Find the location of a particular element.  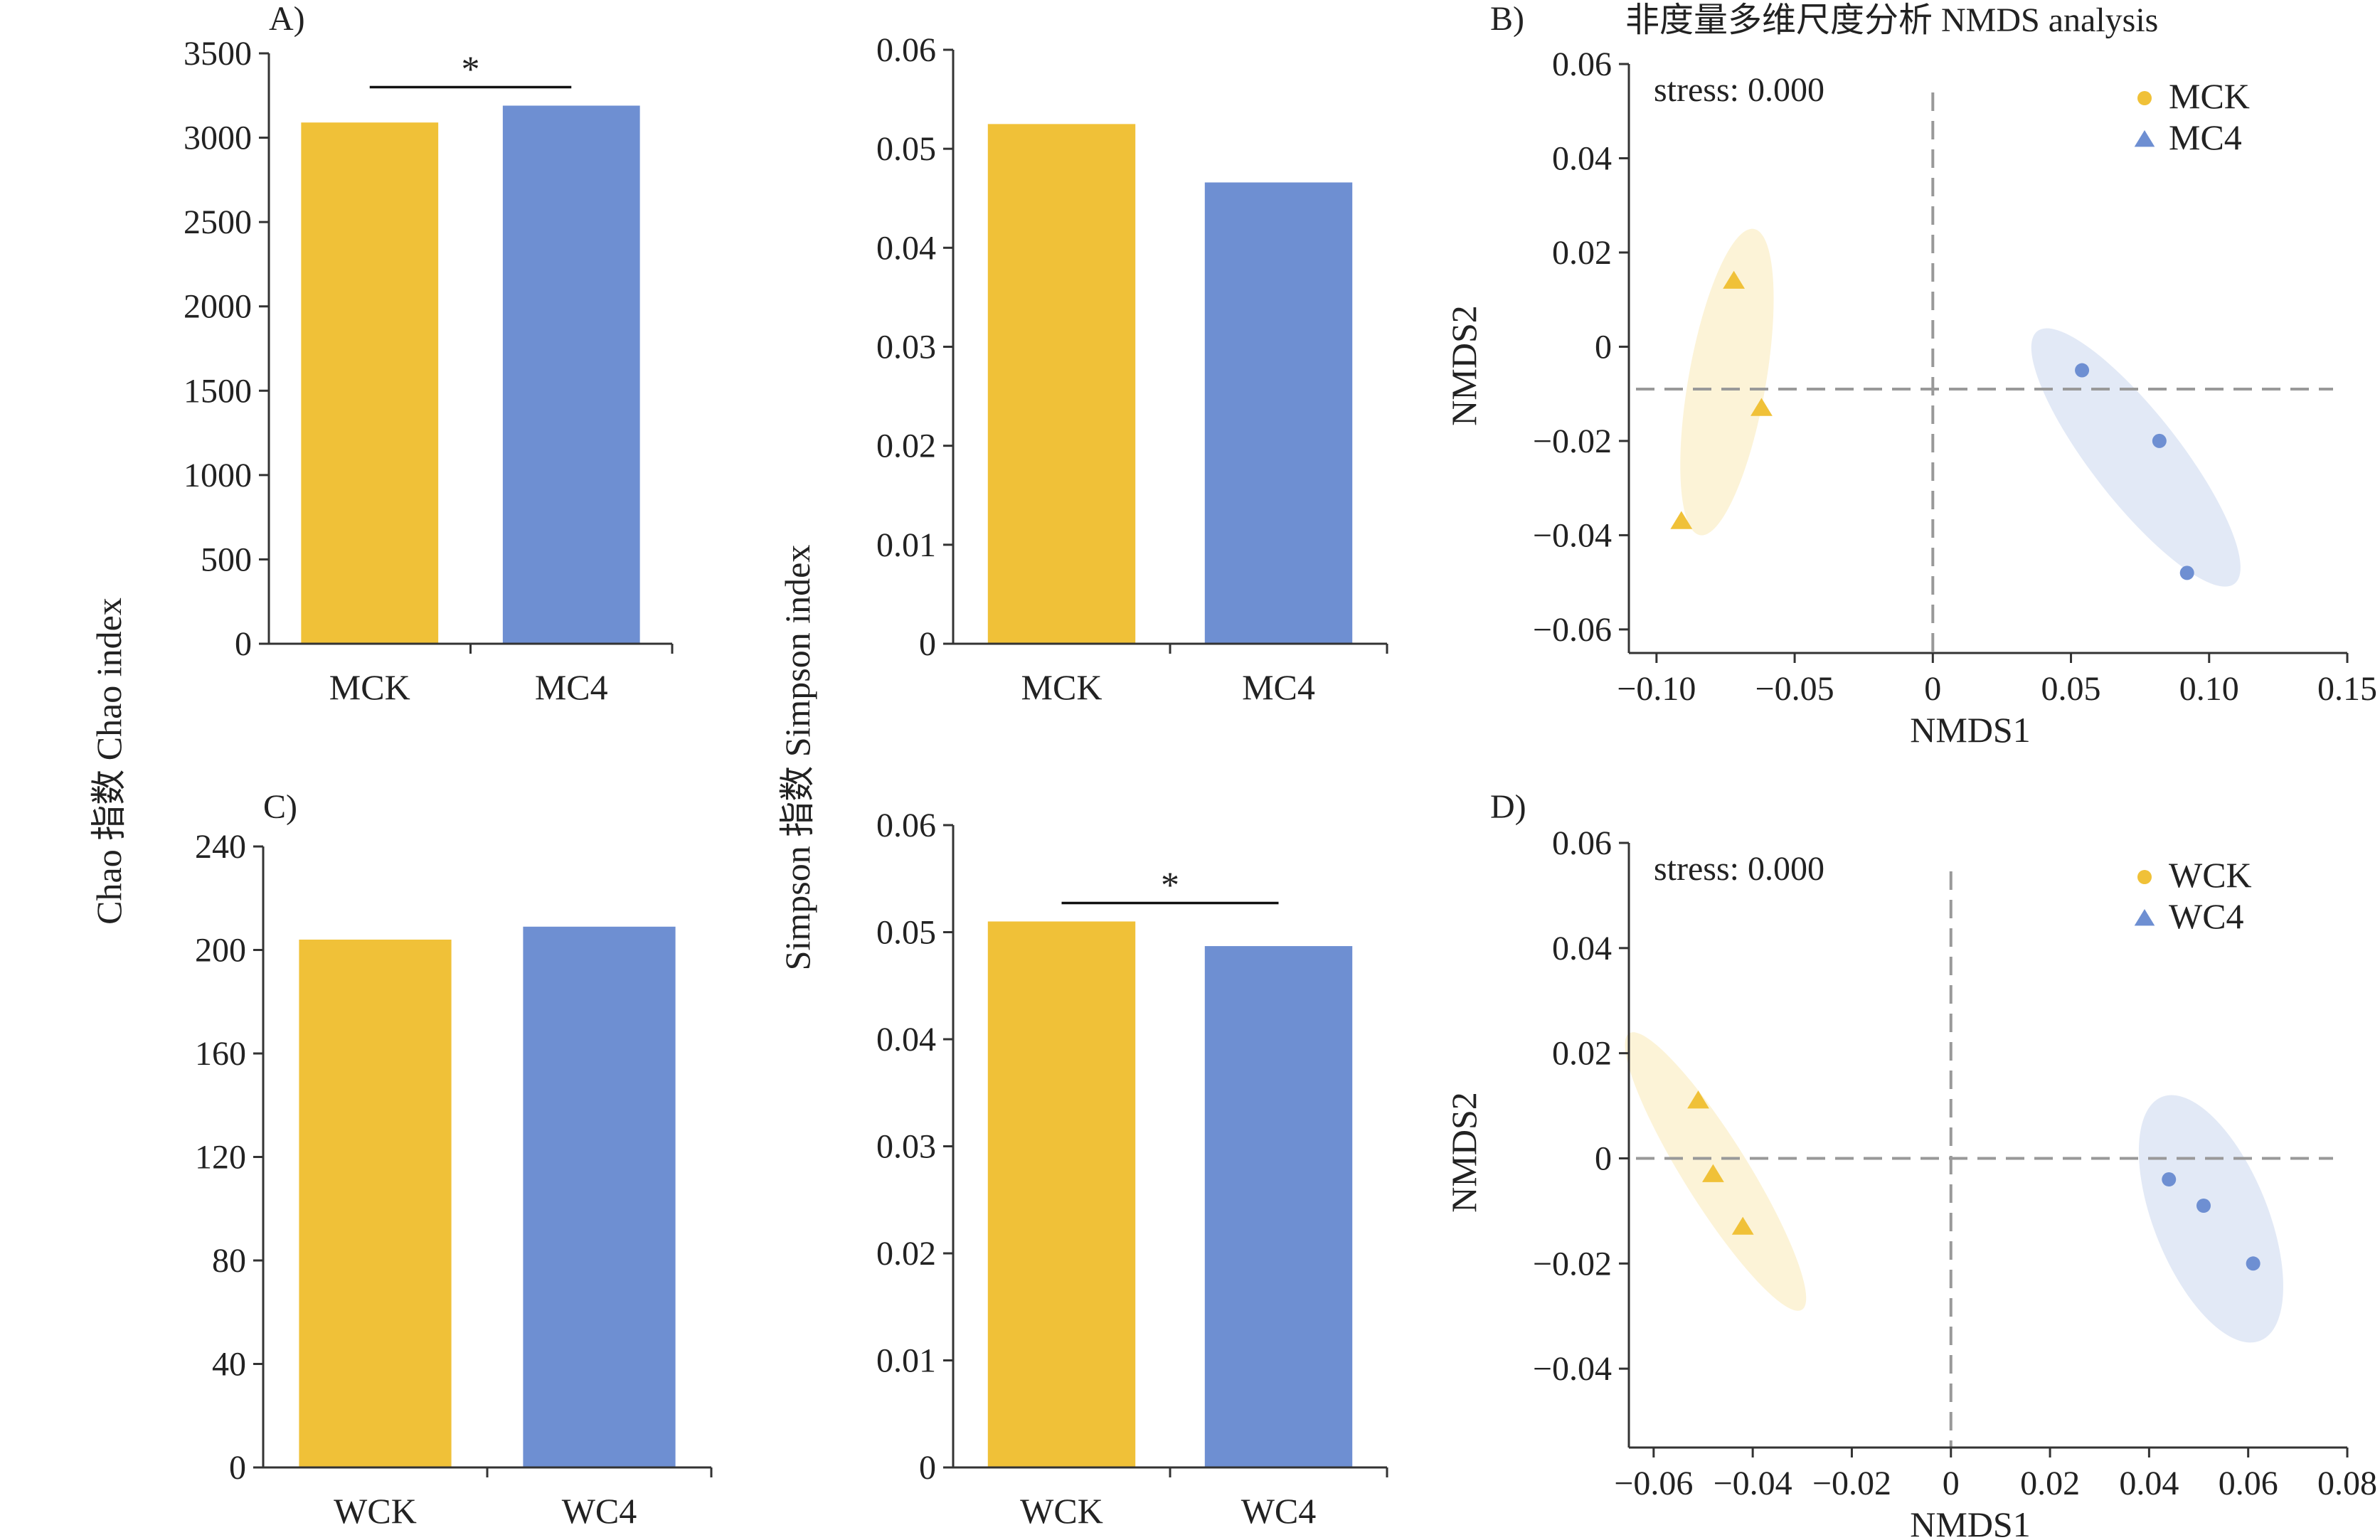

legend-c4-label: MC4 is located at coordinates (2205, 137).